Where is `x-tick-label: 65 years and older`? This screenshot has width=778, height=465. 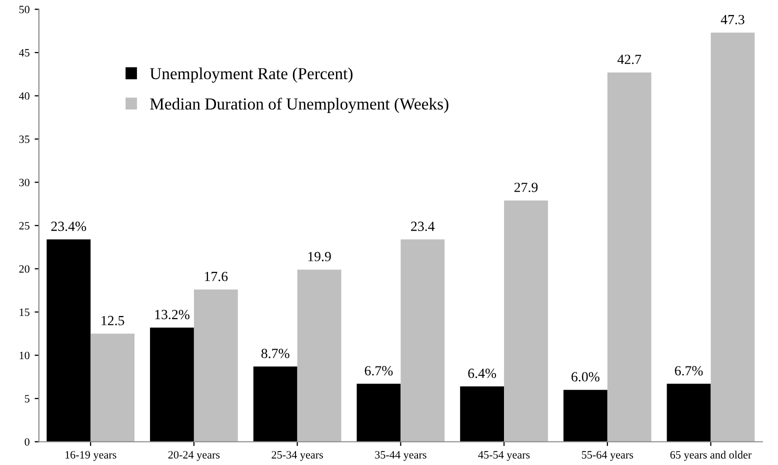
x-tick-label: 65 years and older is located at coordinates (711, 455).